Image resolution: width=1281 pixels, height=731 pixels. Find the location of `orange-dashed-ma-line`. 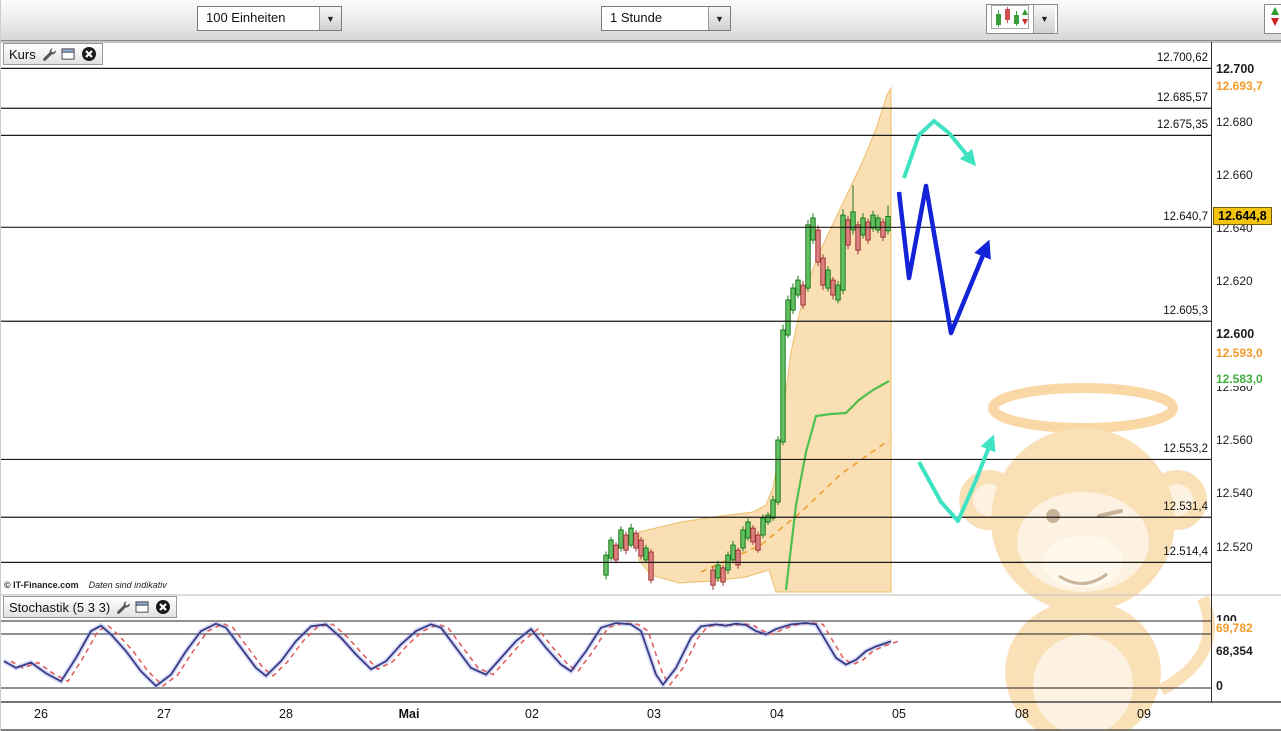

orange-dashed-ma-line is located at coordinates (795, 506).